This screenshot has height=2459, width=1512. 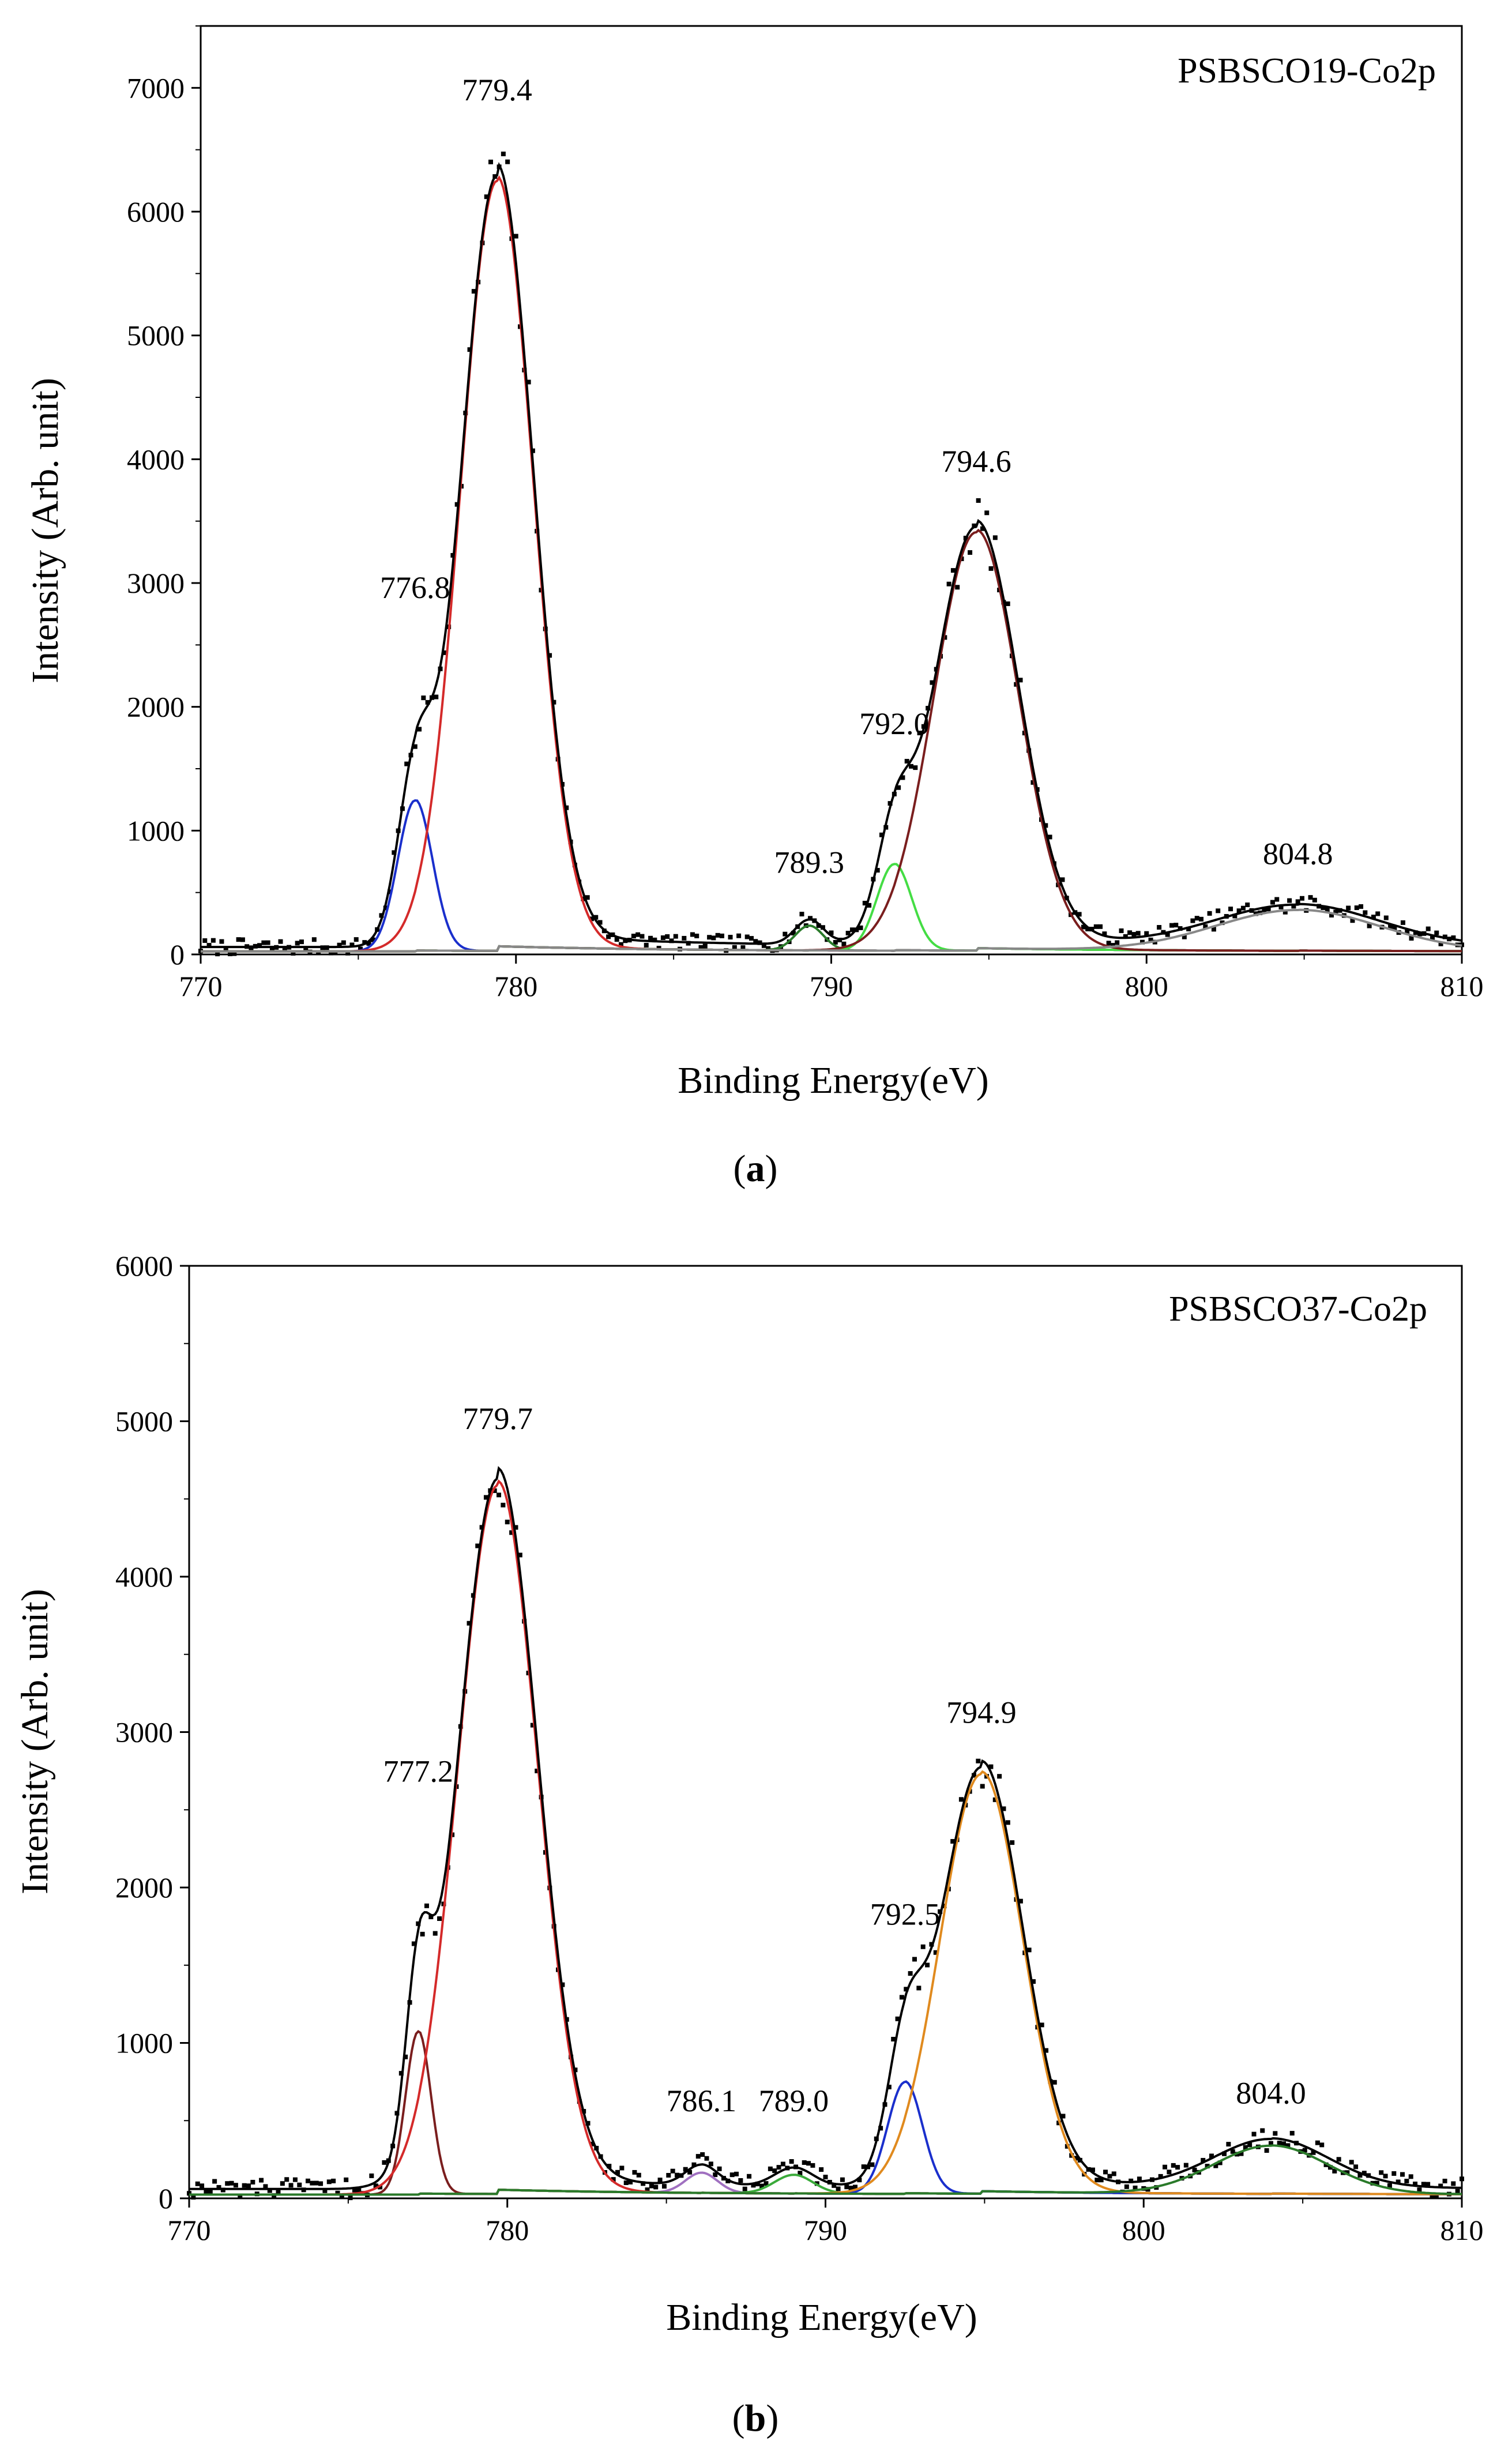 I want to click on x-tick-label: 770, so click(x=201, y=986).